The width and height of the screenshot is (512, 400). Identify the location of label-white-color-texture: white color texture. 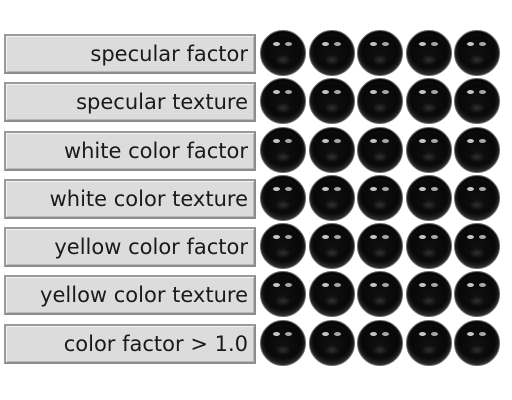
(130, 198).